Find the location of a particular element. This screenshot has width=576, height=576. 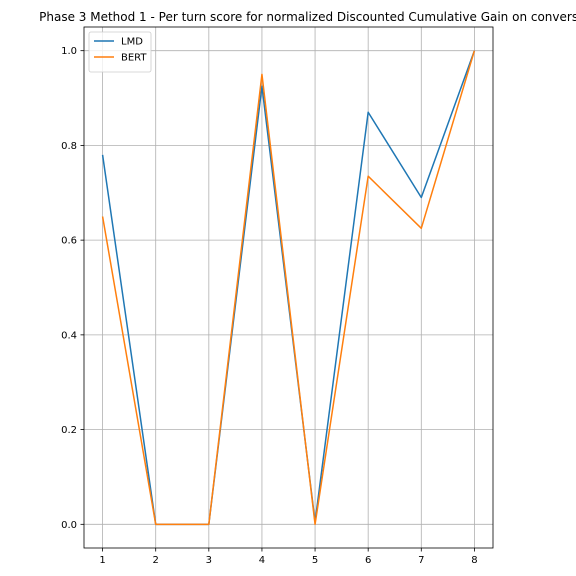

y-tick-label: 0.8 is located at coordinates (69, 146).